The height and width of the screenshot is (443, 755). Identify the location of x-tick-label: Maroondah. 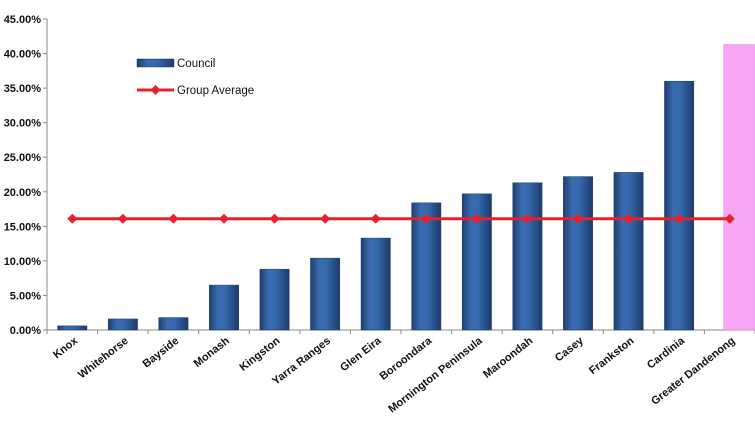
(508, 358).